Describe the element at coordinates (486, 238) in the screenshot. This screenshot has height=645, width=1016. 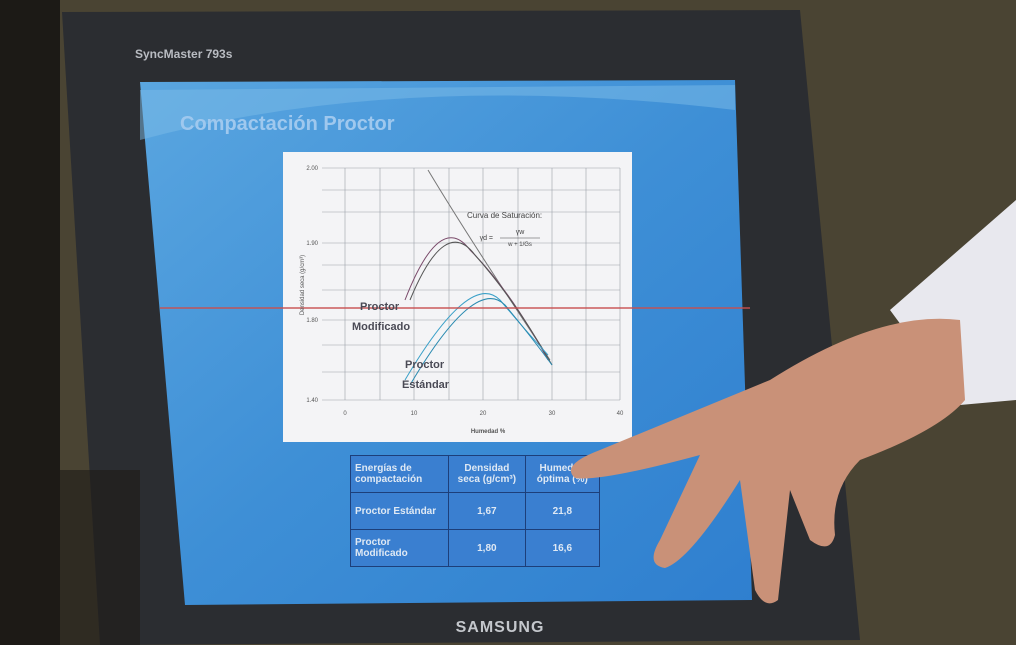
I see `formula-lhs: γd =` at that location.